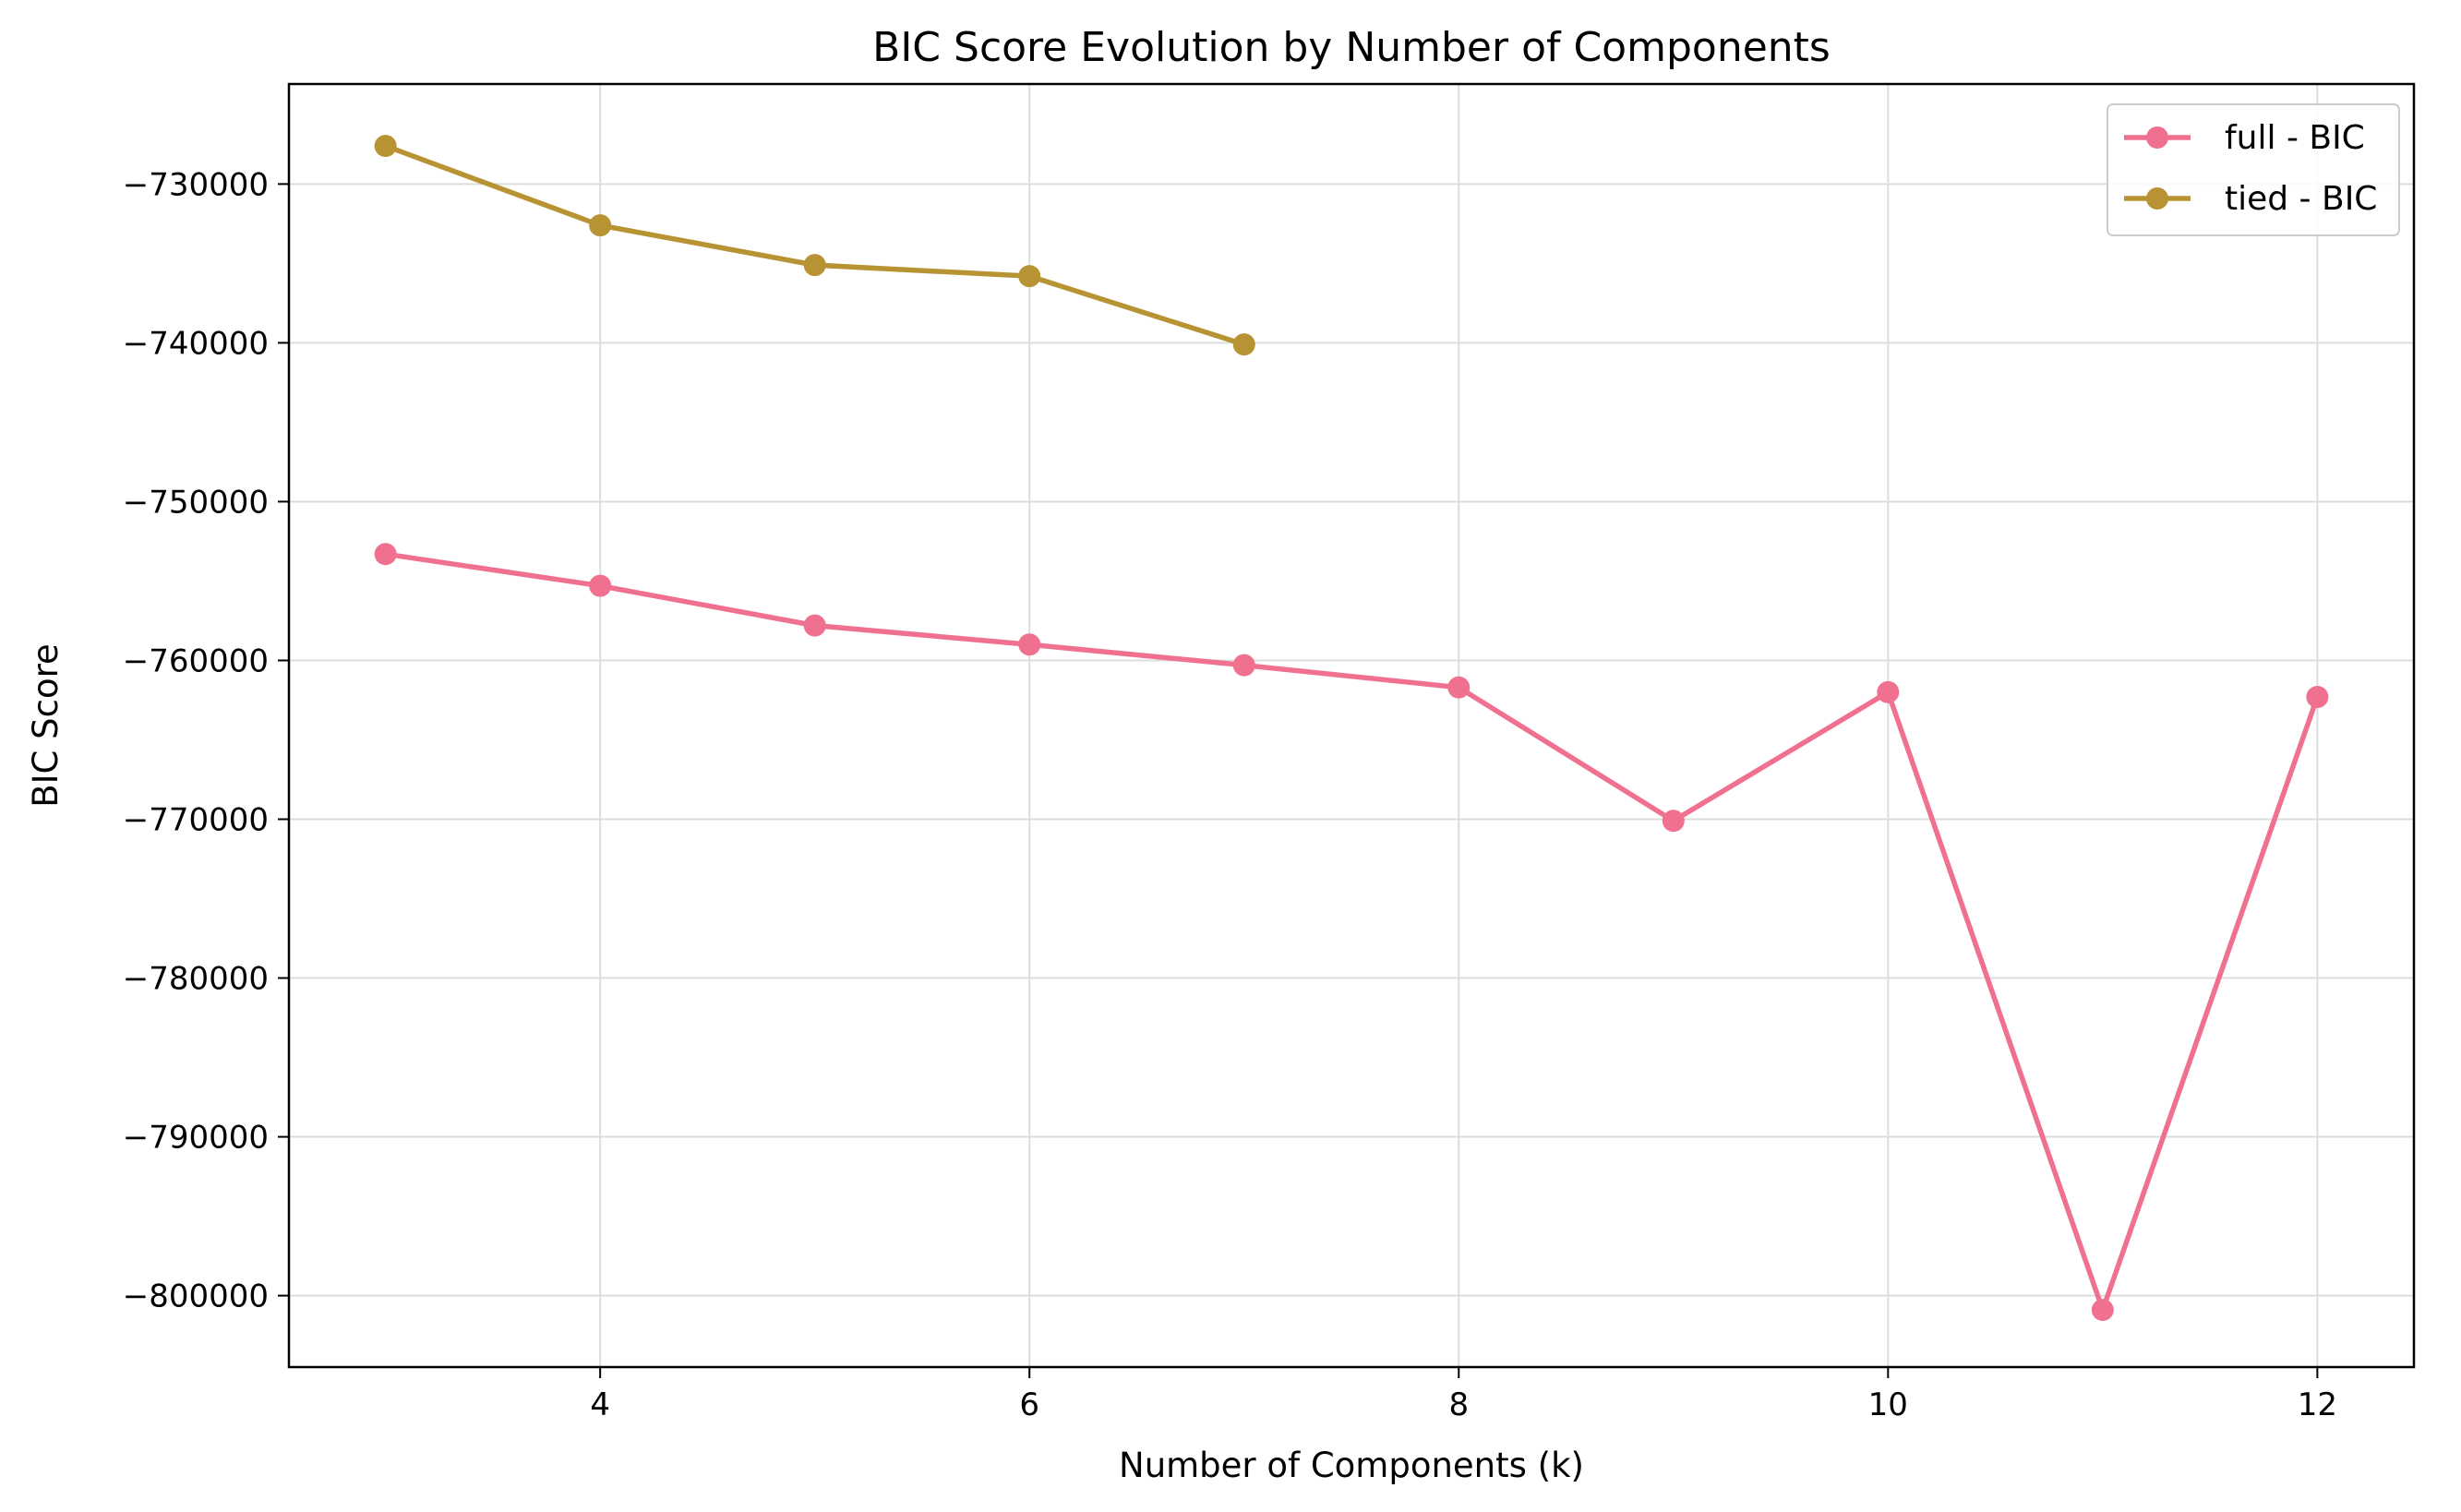  What do you see at coordinates (196, 819) in the screenshot?
I see `y-tick-label: −770000` at bounding box center [196, 819].